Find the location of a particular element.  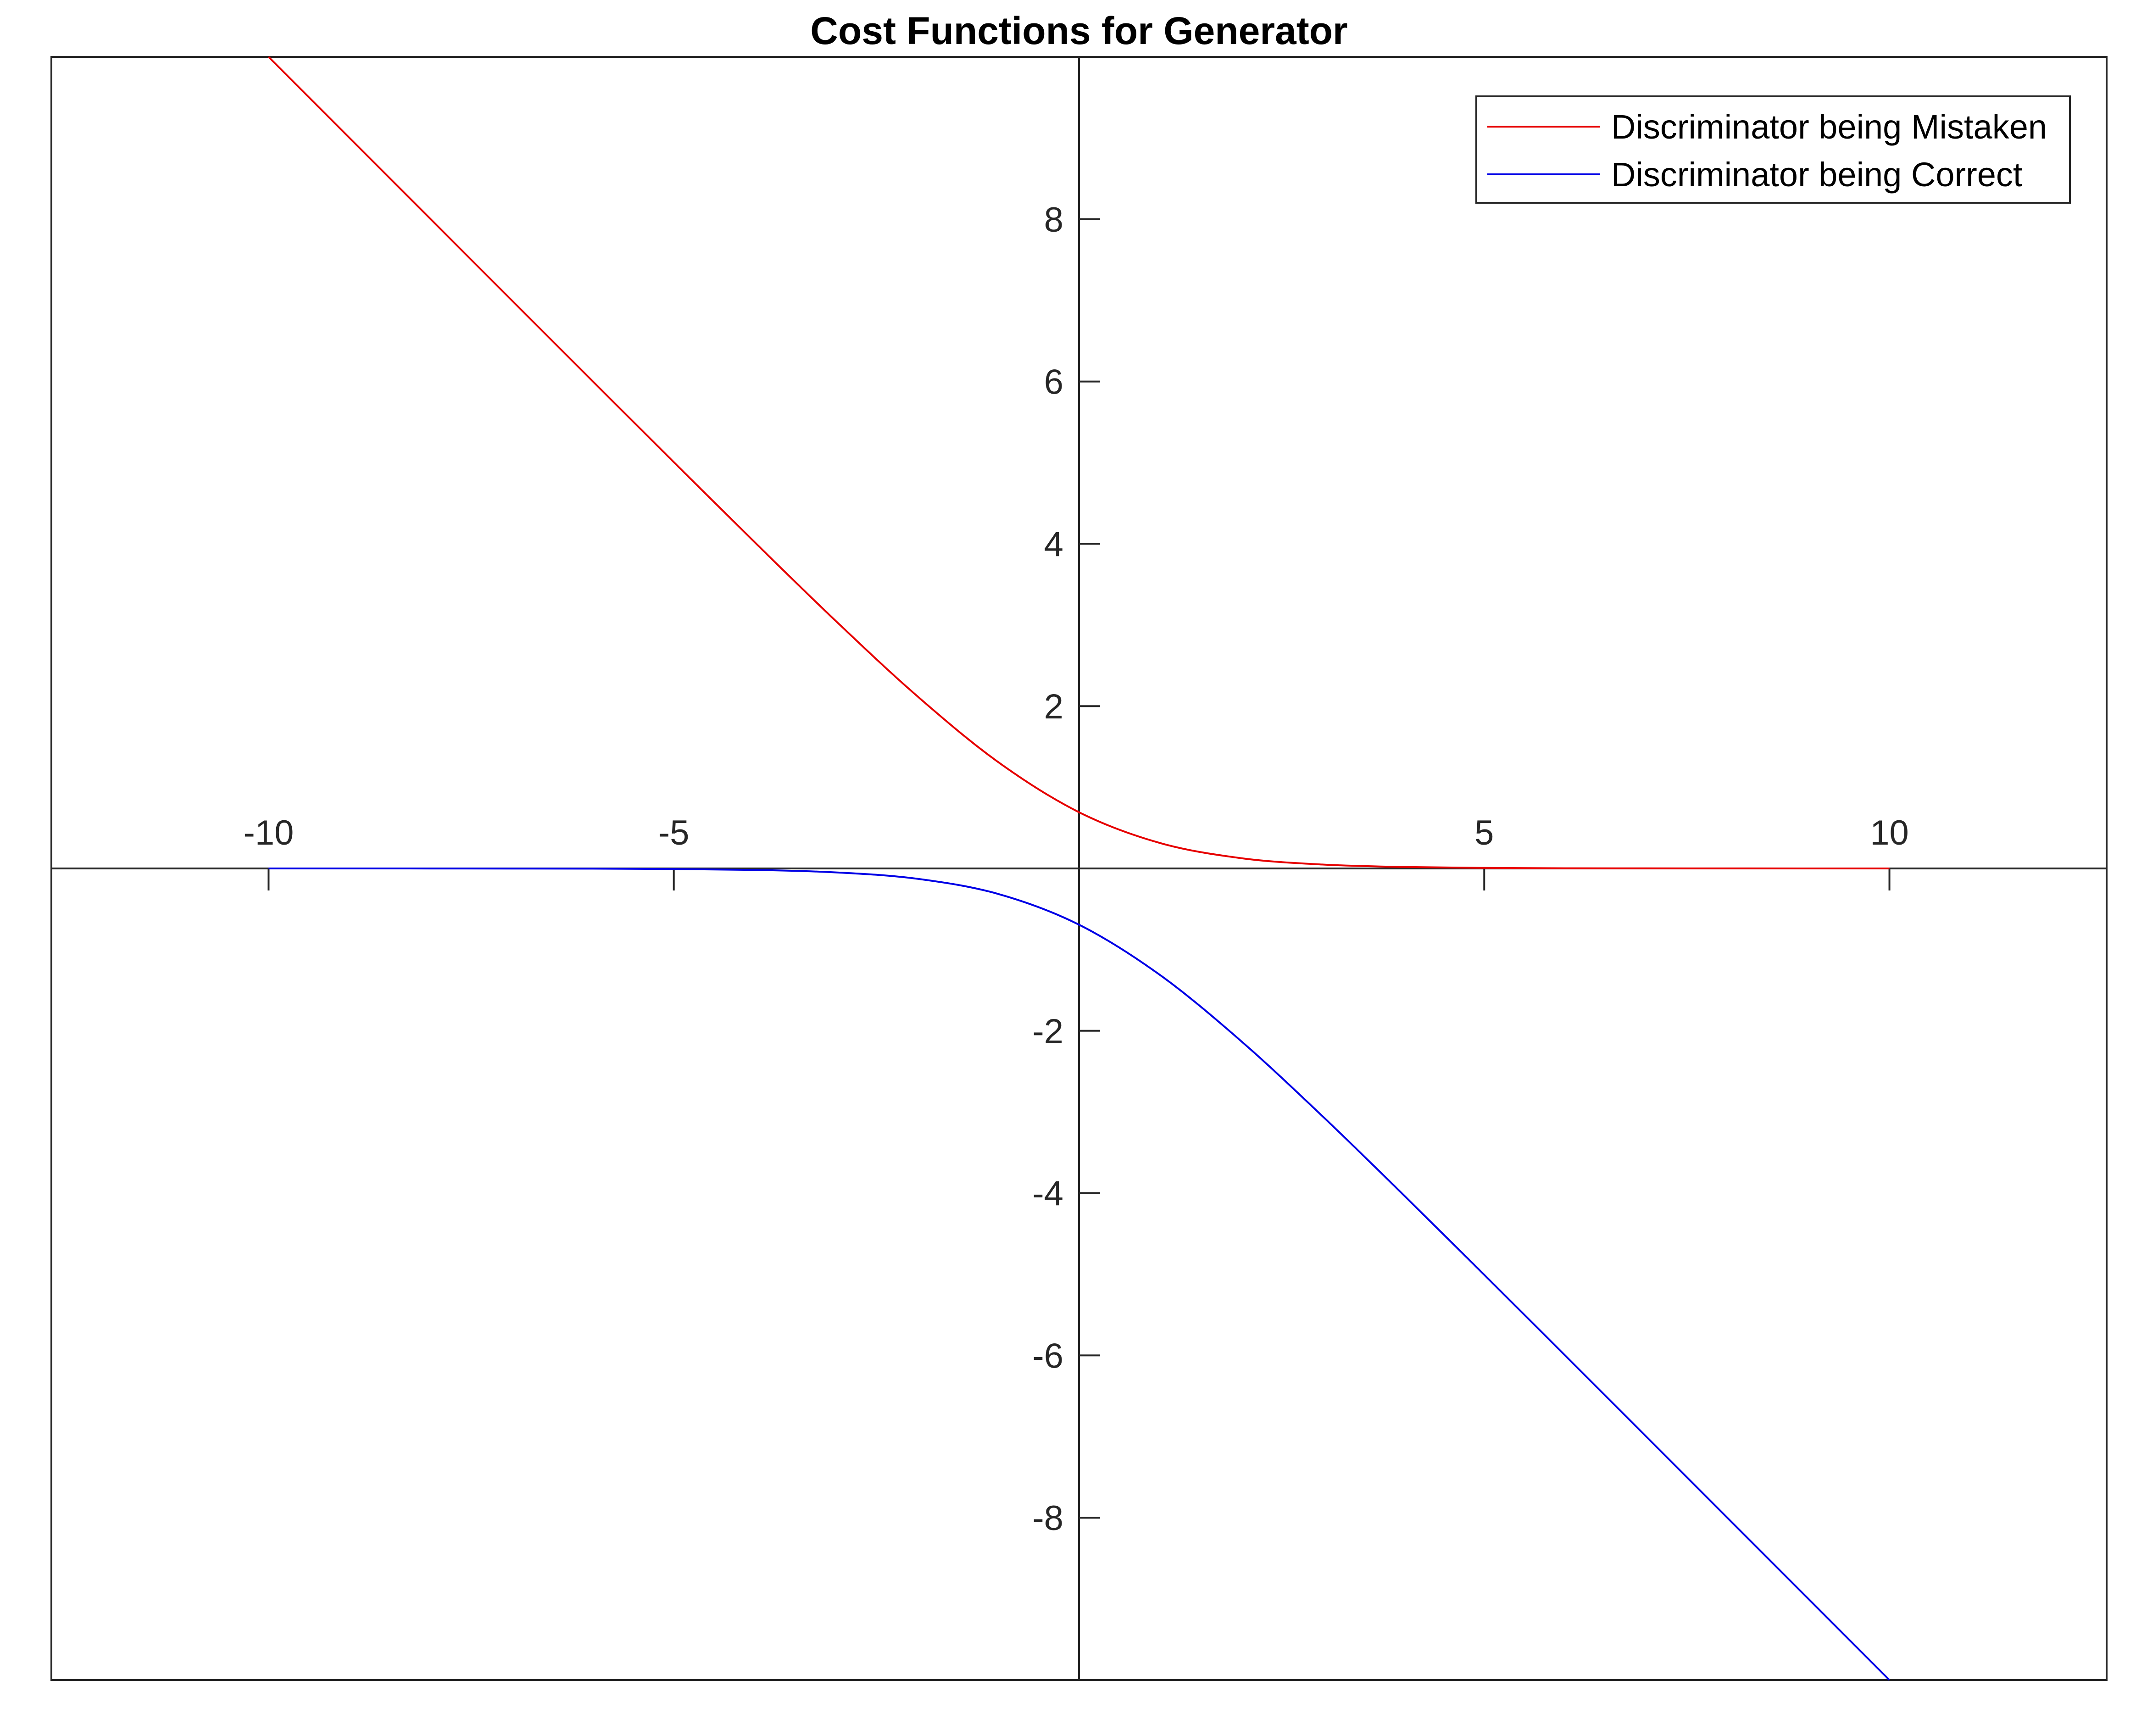

x-tick-label: 10 is located at coordinates (1889, 833).